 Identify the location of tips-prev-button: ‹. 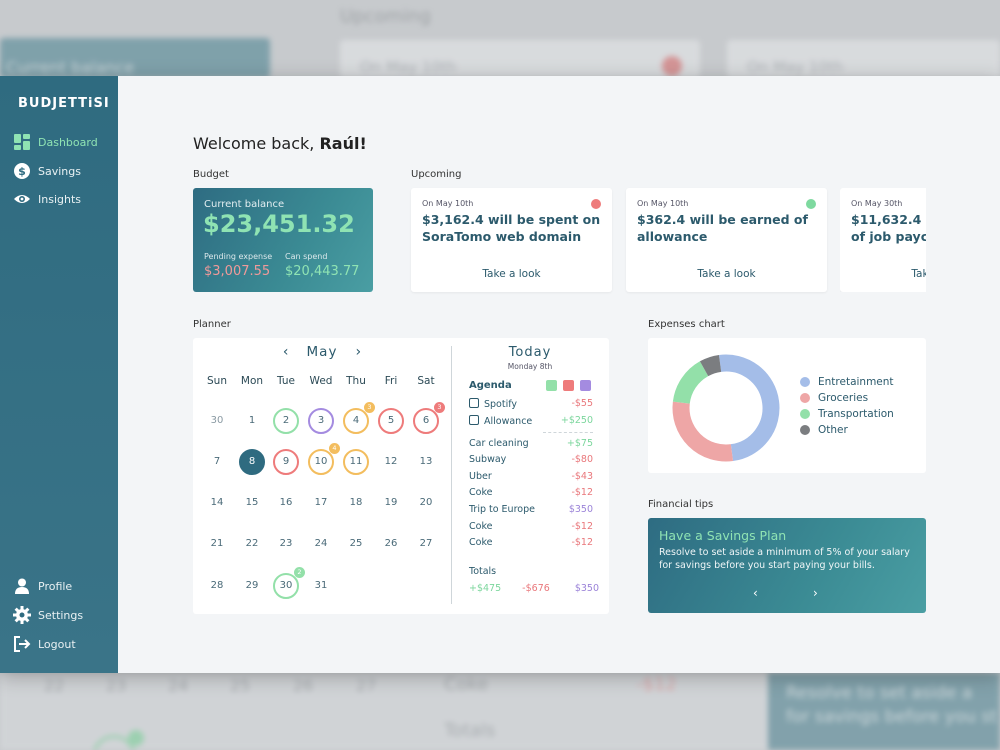
(755, 593).